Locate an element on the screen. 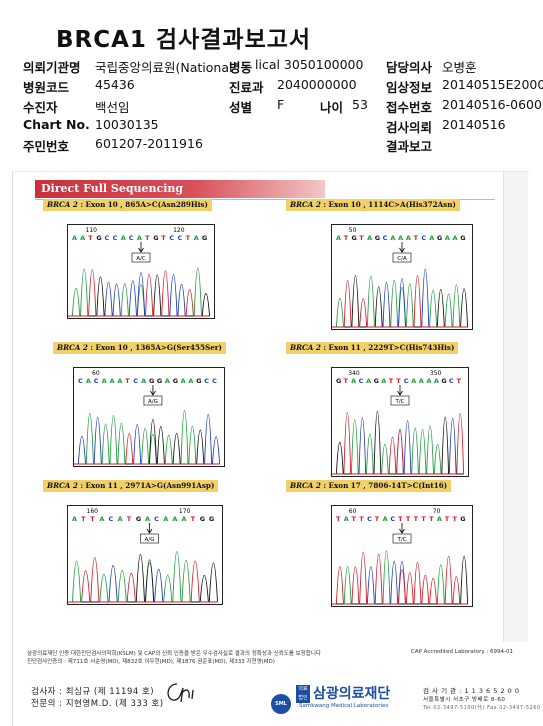 Image resolution: width=543 pixels, height=726 pixels. org-tag-top: 의료 is located at coordinates (303, 689).